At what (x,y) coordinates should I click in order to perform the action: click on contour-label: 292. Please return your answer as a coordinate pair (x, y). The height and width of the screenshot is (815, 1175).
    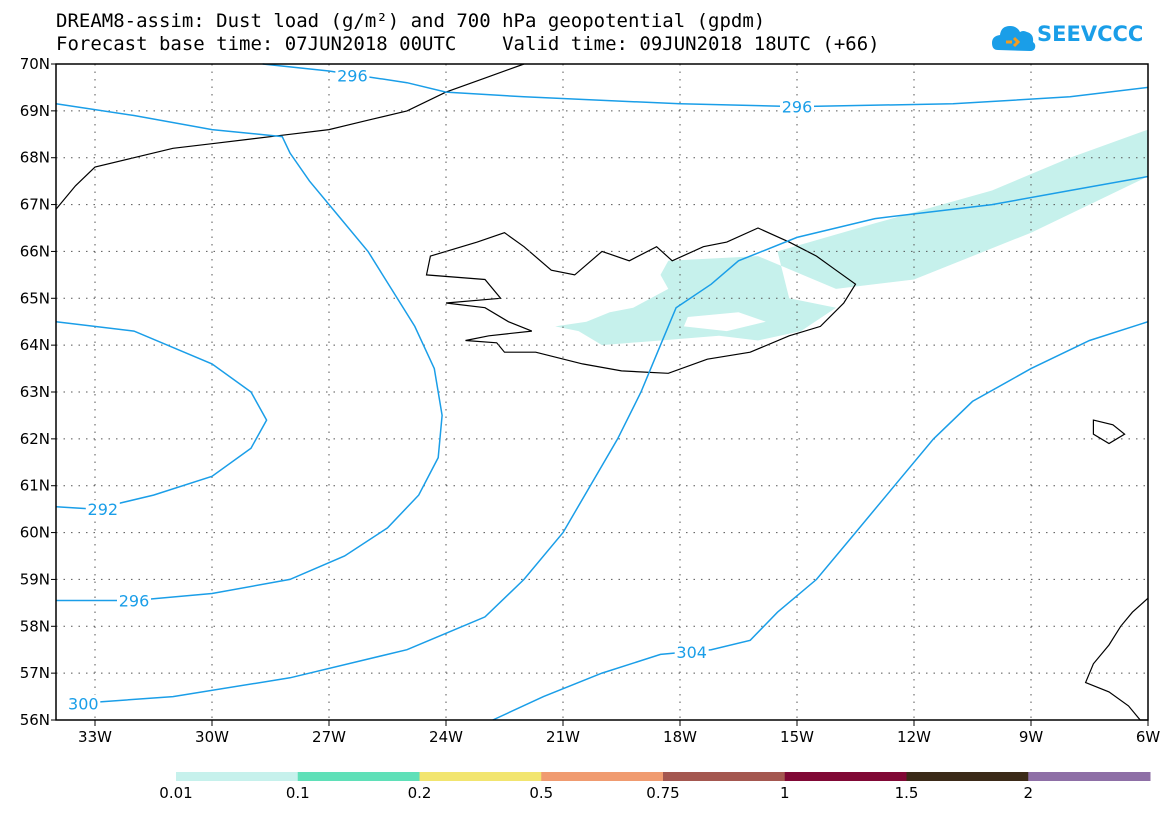
    Looking at the image, I should click on (103, 509).